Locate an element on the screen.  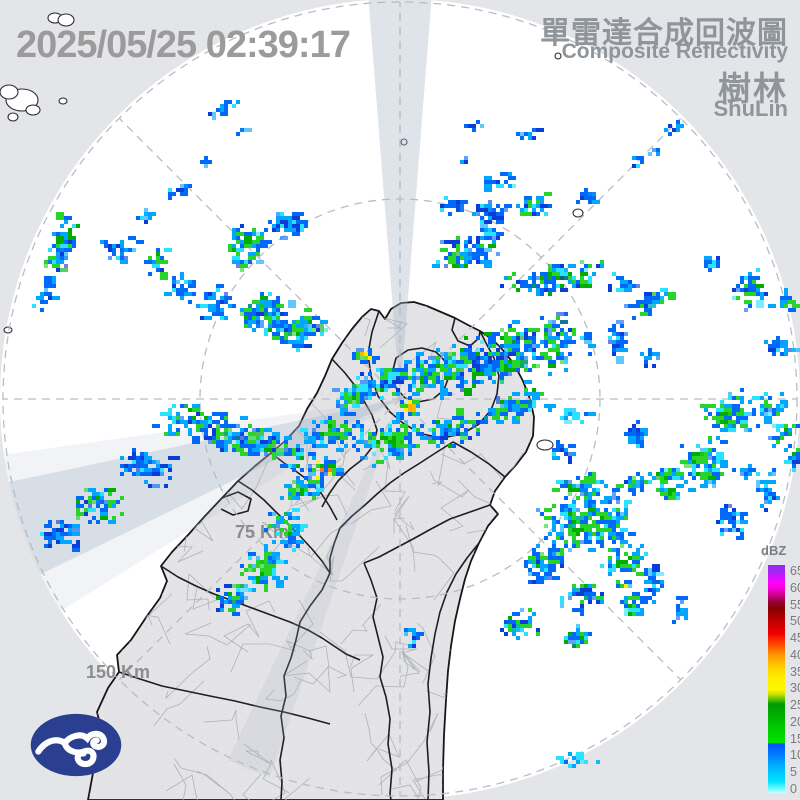
page-title-en: Composite Reflectivity is located at coordinates (674, 51).